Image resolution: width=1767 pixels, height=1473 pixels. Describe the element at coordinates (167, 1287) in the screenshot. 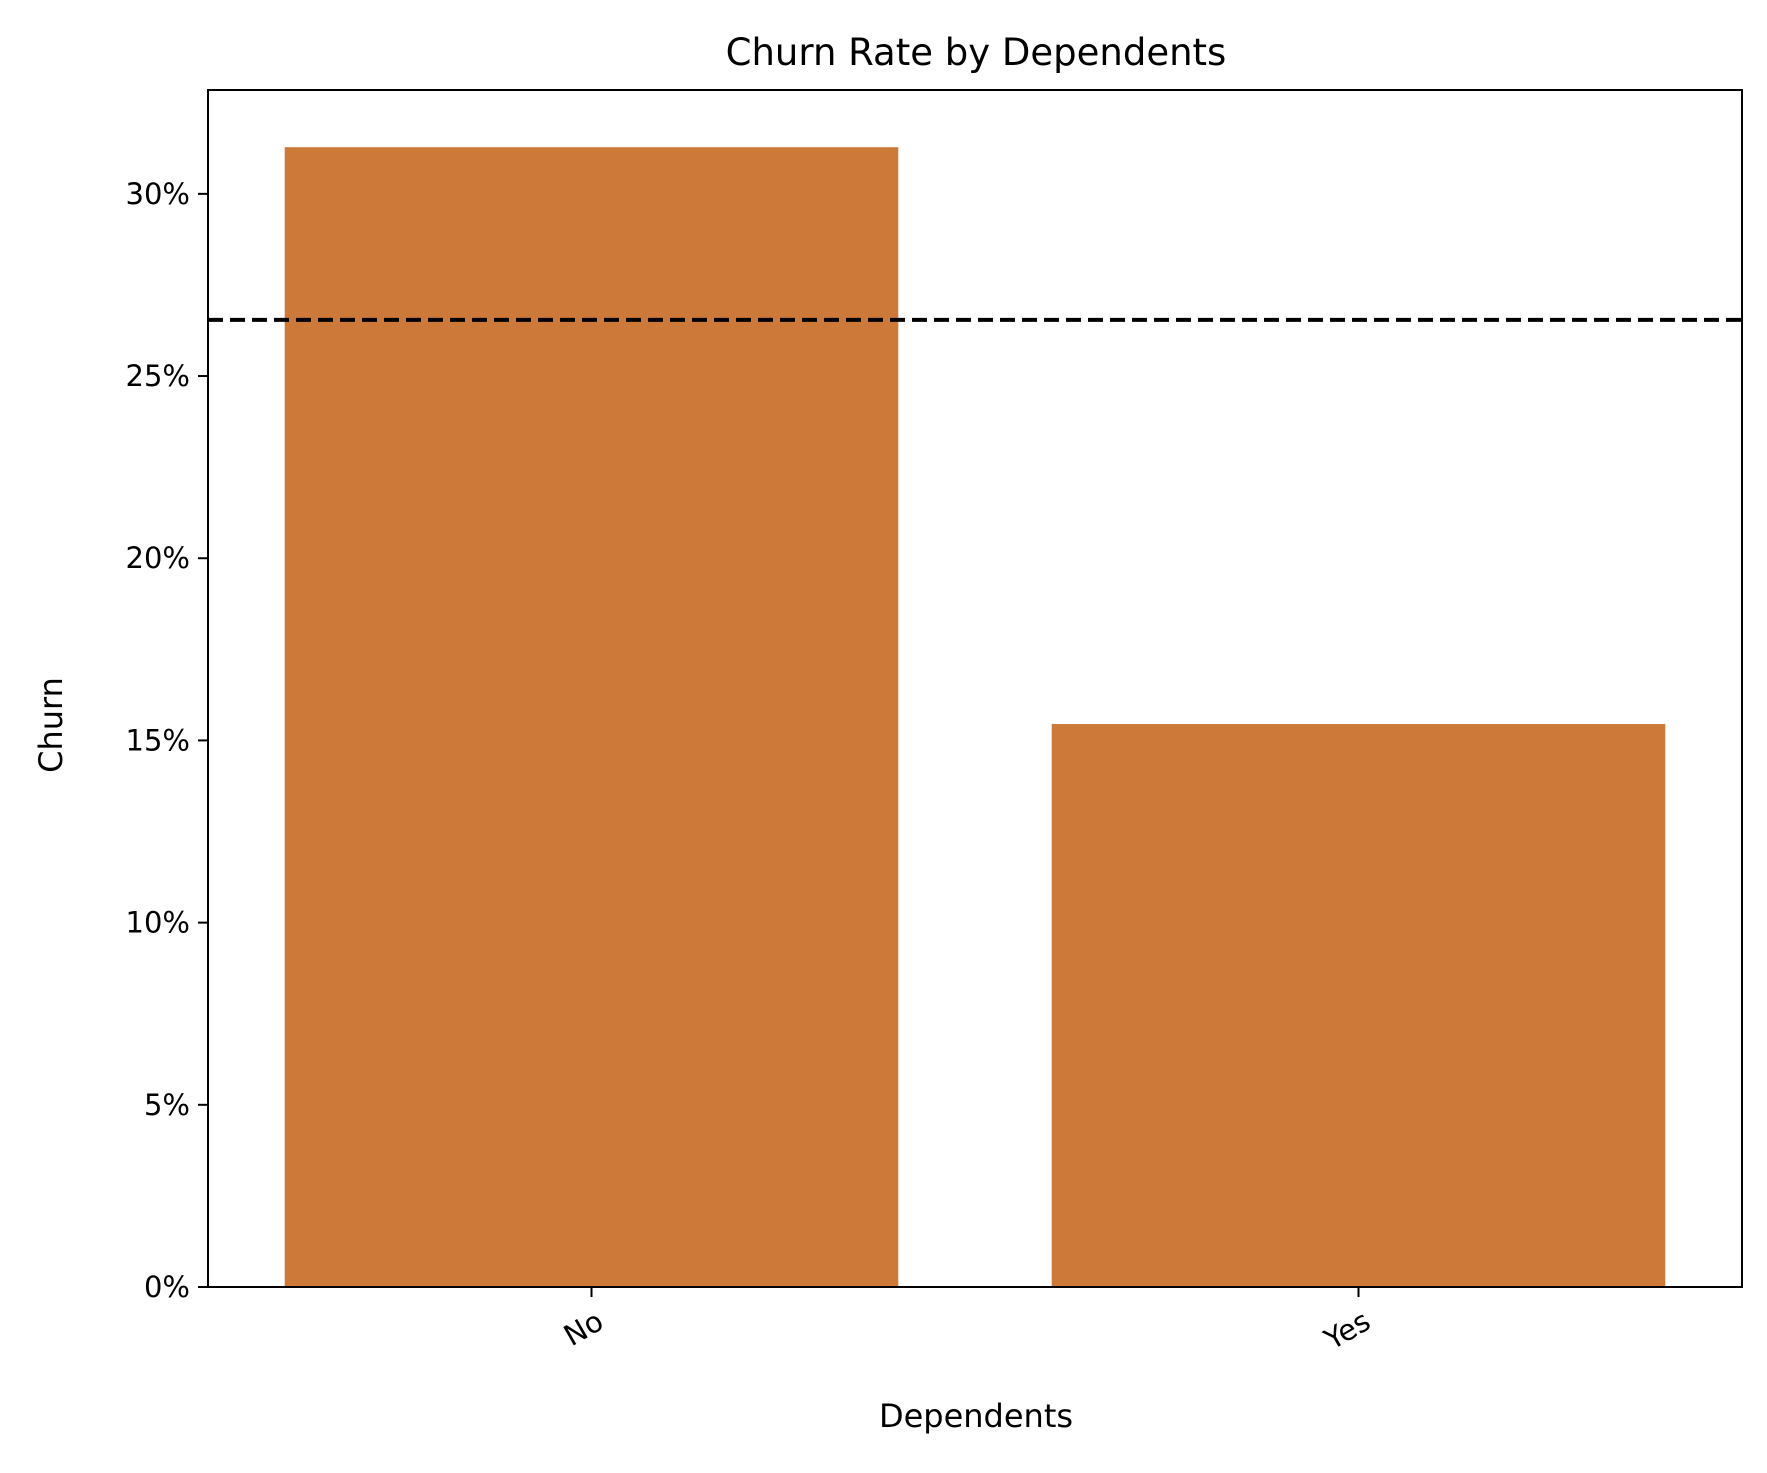

I see `y-tick-label: 0%` at that location.